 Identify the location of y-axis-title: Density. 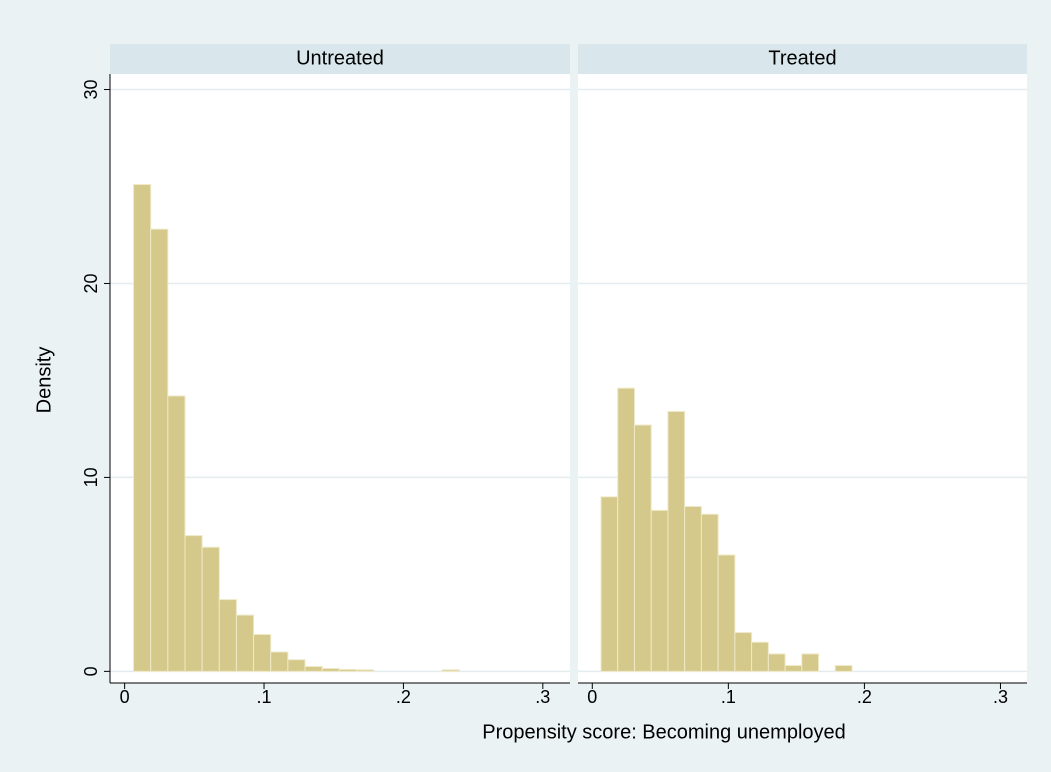
(44, 380).